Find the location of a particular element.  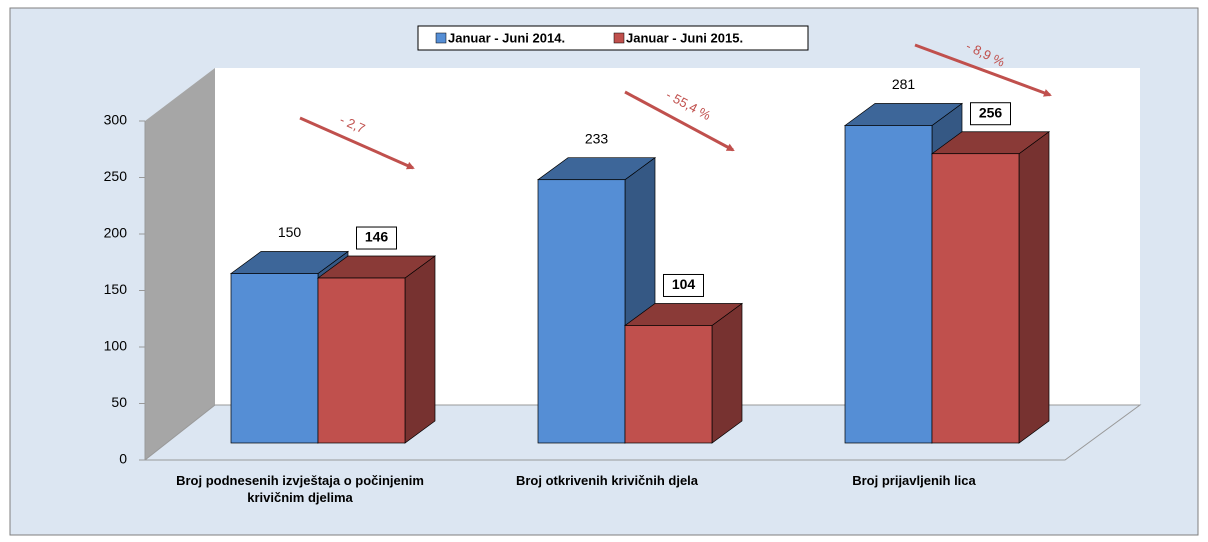

value-label: 146 is located at coordinates (377, 237).